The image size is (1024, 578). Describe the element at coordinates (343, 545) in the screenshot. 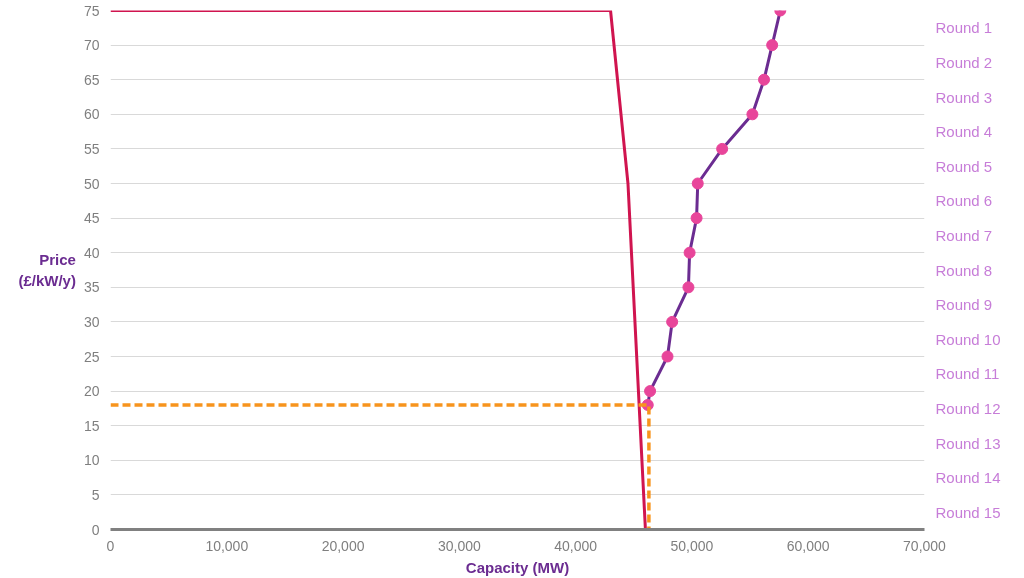

I see `x-tick-label: 20,000` at that location.